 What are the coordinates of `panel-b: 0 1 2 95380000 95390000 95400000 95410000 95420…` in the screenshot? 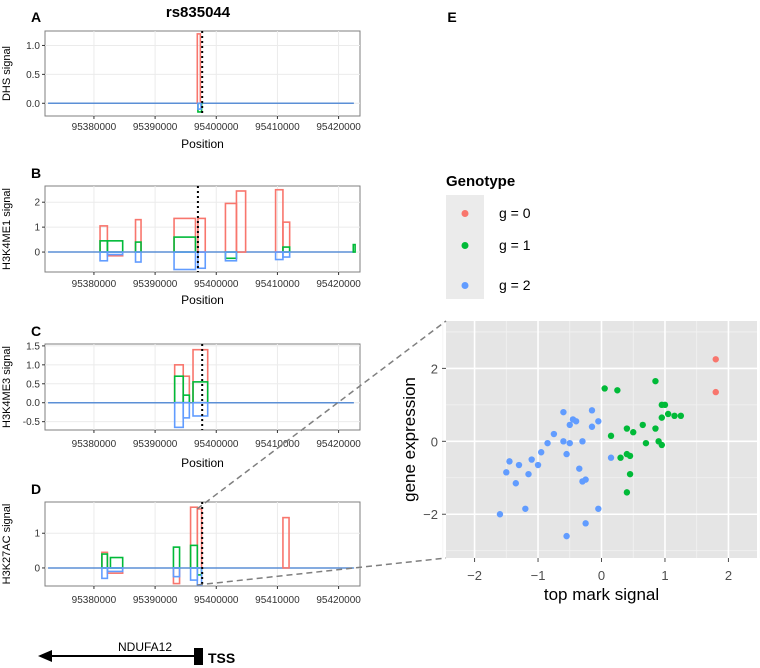 It's located at (181, 236).